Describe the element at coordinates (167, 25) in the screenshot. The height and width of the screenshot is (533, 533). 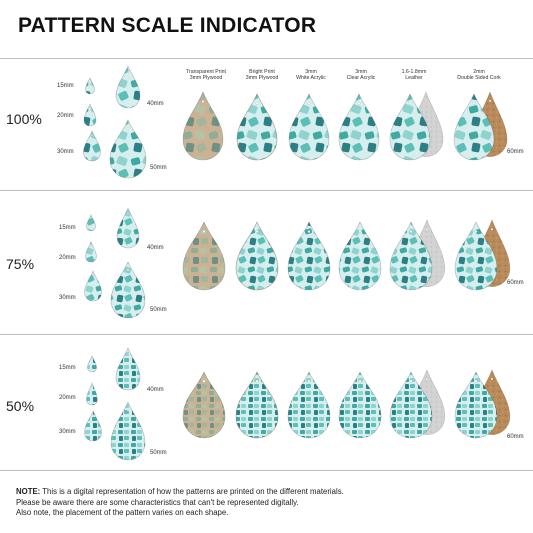
I see `page-title: PATTERN SCALE INDICATOR` at that location.